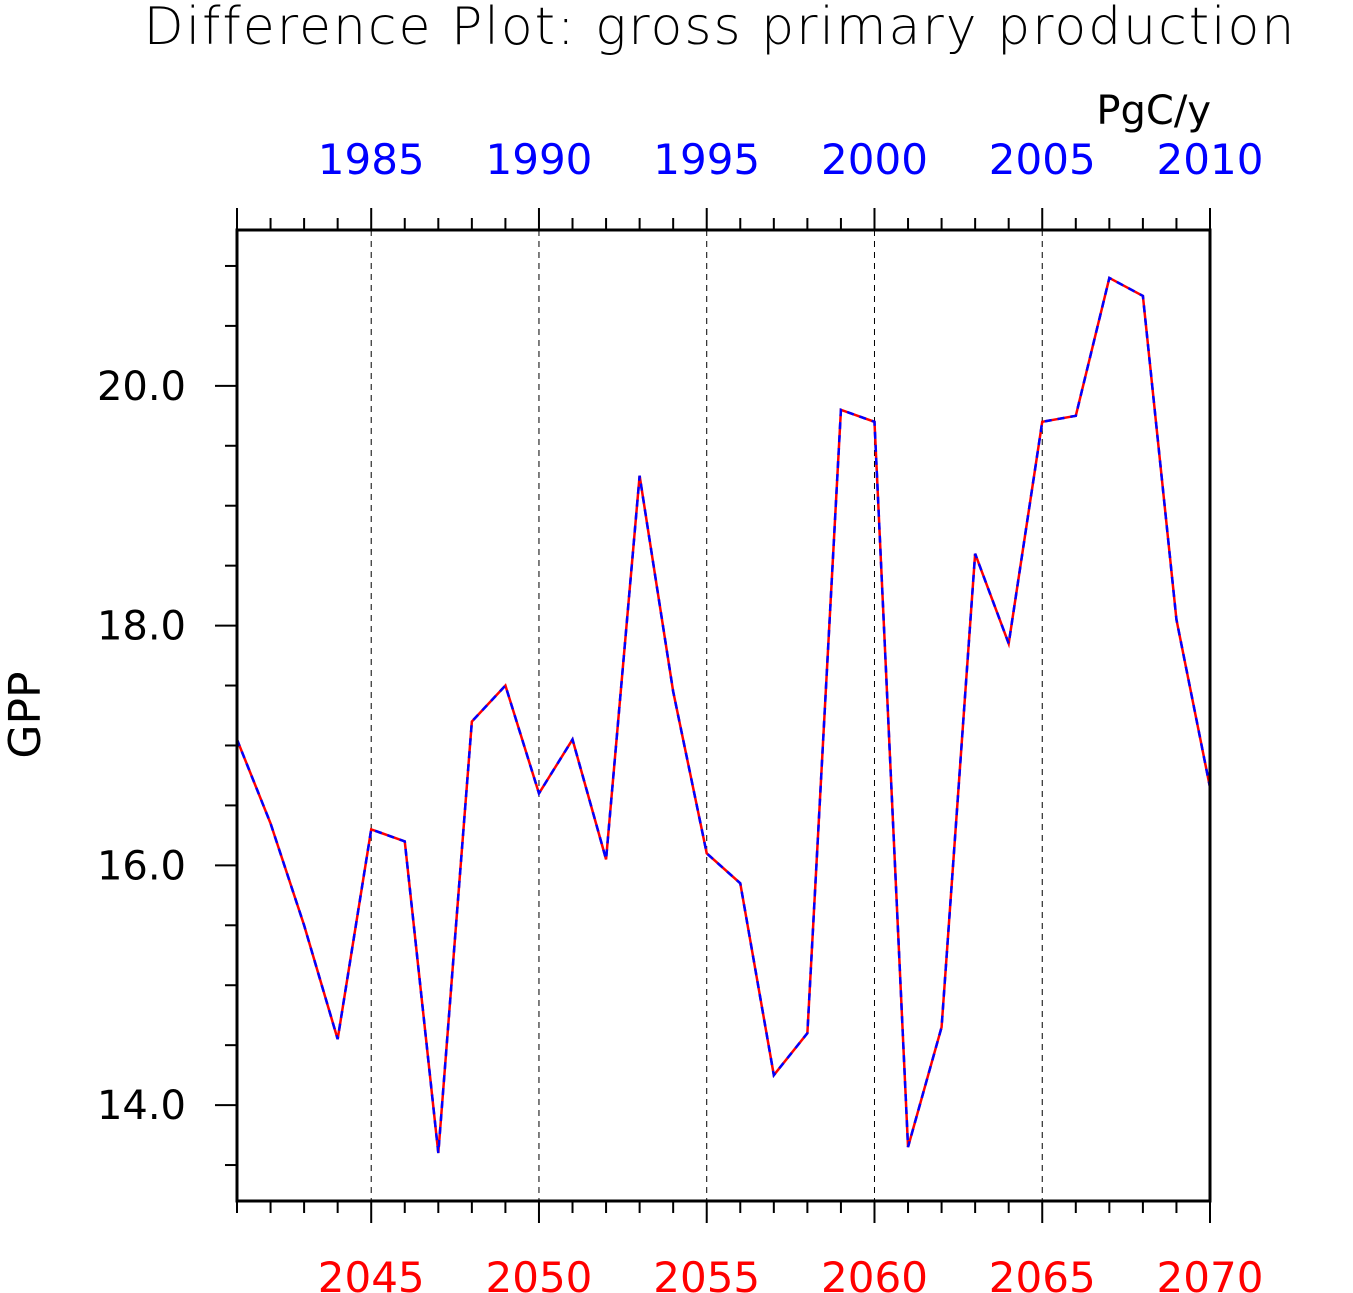  I want to click on y-tick-label: 16.0, so click(141, 866).